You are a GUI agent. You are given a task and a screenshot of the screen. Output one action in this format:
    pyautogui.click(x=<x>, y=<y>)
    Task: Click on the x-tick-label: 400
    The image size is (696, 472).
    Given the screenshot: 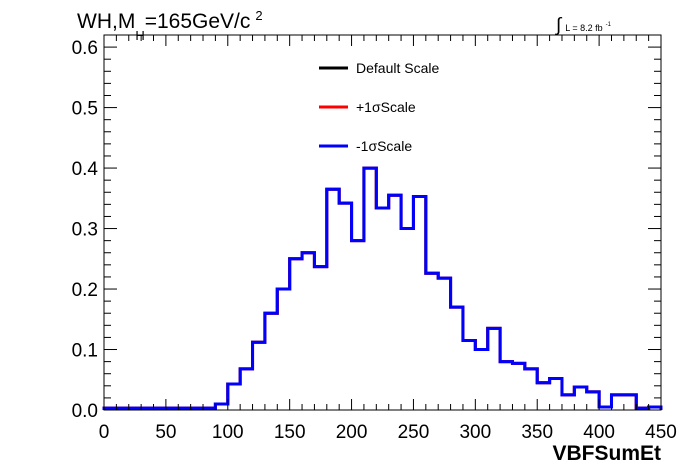 What is the action you would take?
    pyautogui.click(x=599, y=432)
    